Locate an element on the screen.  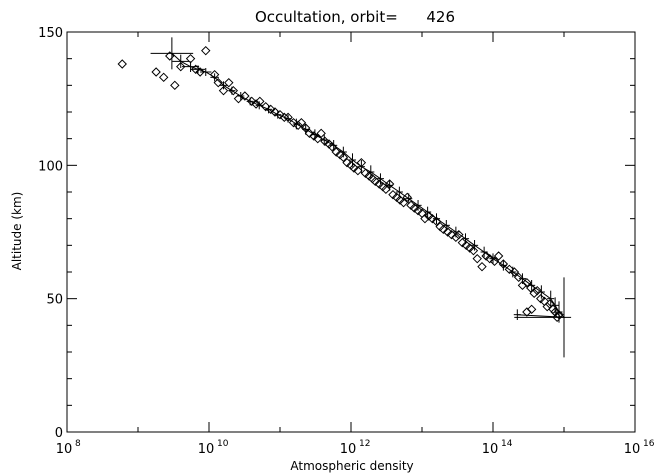
chart-title: Occultation, orbit= 426 is located at coordinates (355, 17).